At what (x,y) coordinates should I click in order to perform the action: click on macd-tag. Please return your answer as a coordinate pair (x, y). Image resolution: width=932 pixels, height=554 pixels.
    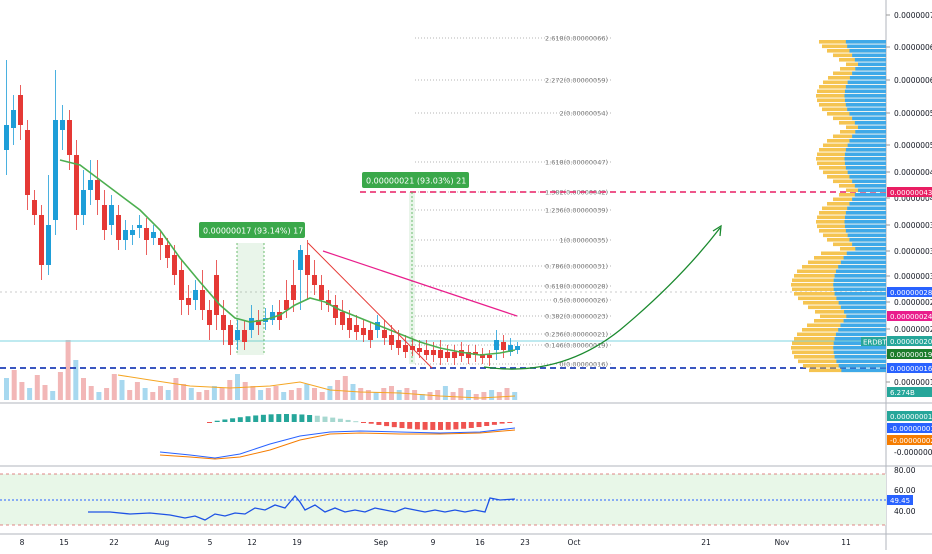
    Looking at the image, I should click on (909, 428).